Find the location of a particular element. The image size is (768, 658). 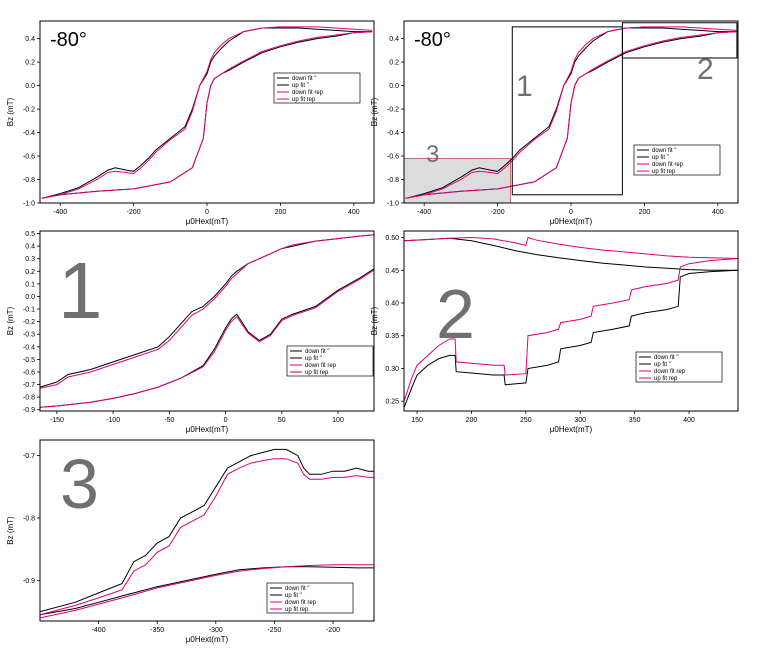

x-tick-label: -50 is located at coordinates (169, 420).